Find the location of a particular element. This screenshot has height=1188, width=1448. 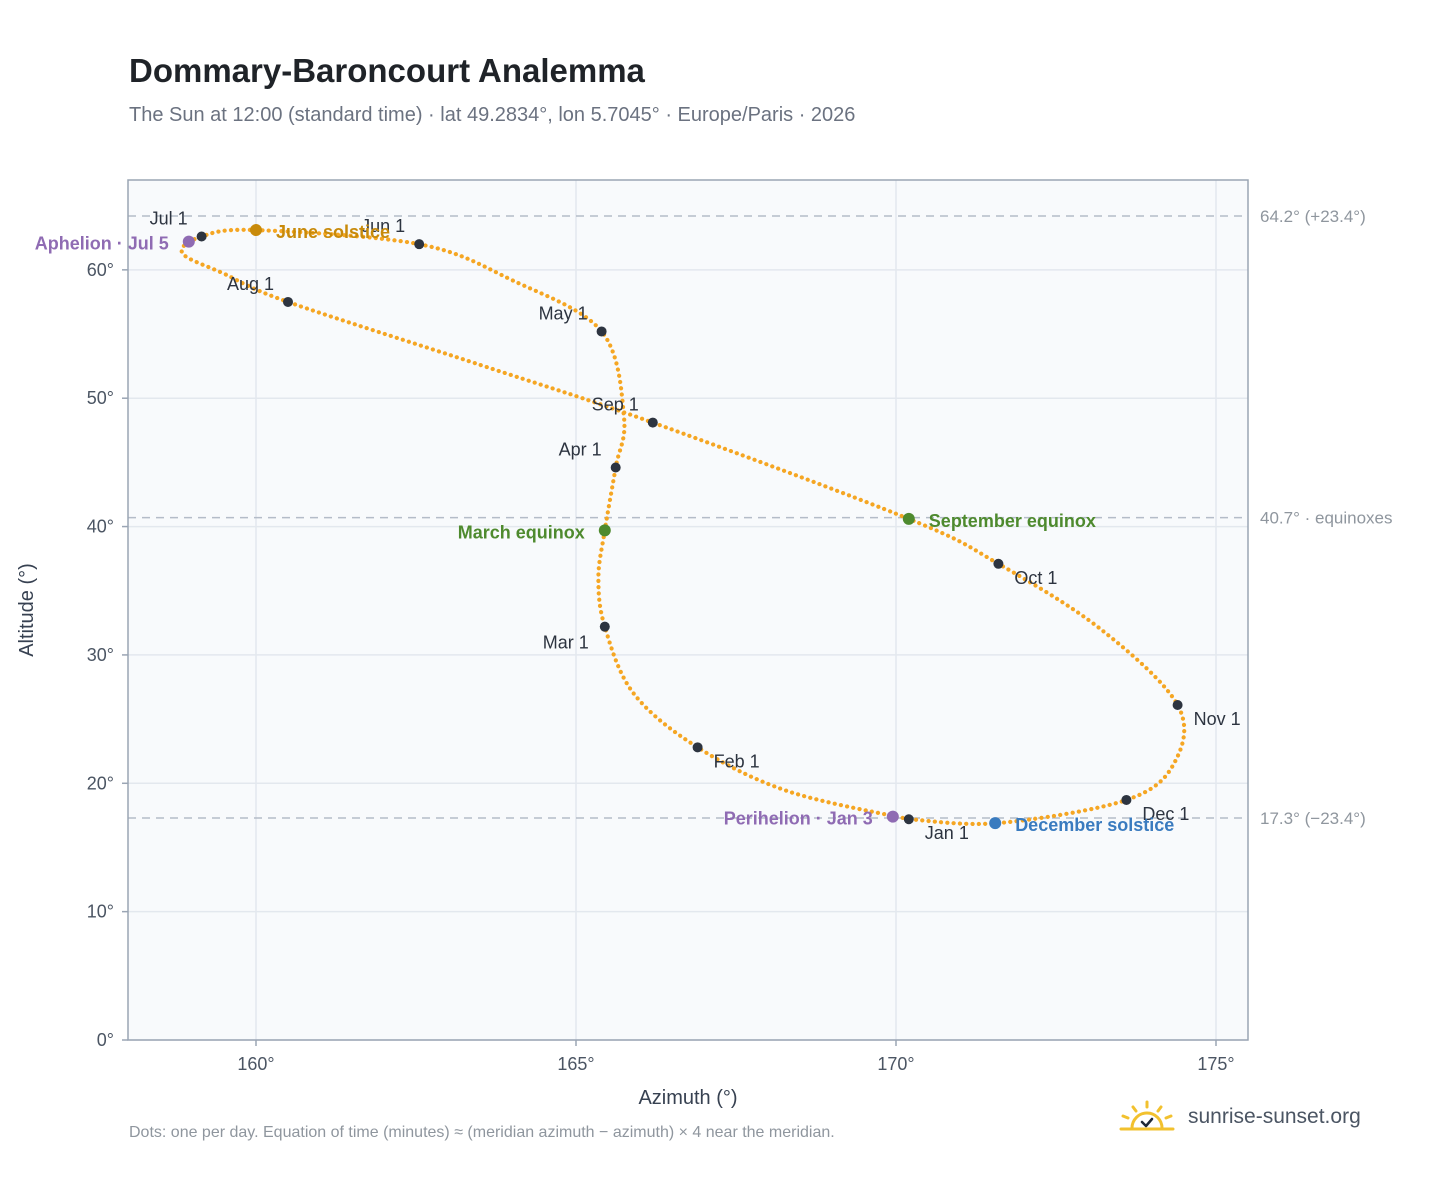

x-tick-label: 175° is located at coordinates (1215, 1064).